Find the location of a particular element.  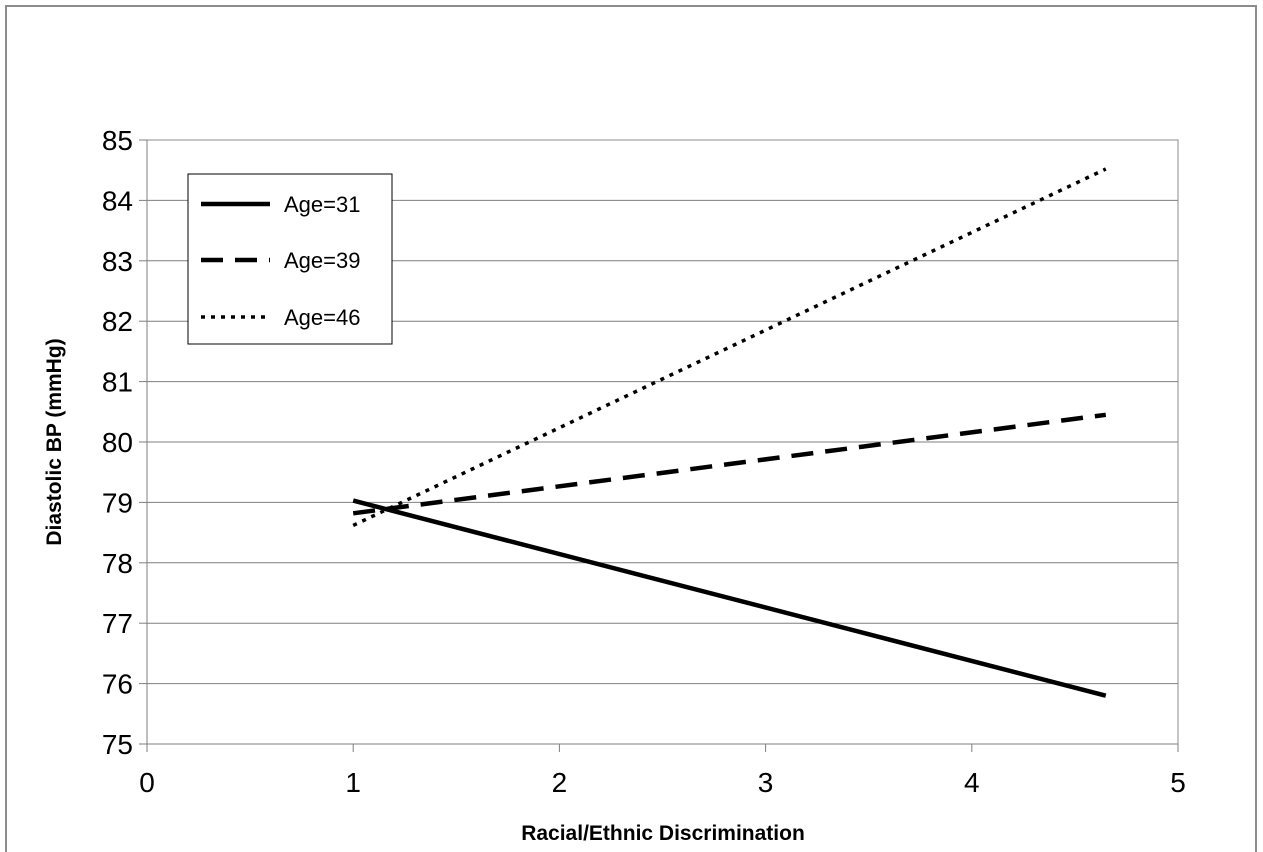

y-tick-label-75: 75 is located at coordinates (117, 744).